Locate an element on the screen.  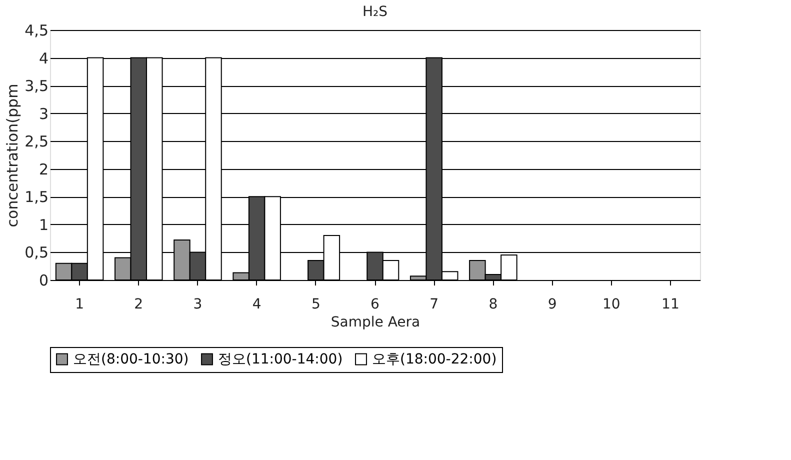
y-tick-label: 0 is located at coordinates (43, 281).